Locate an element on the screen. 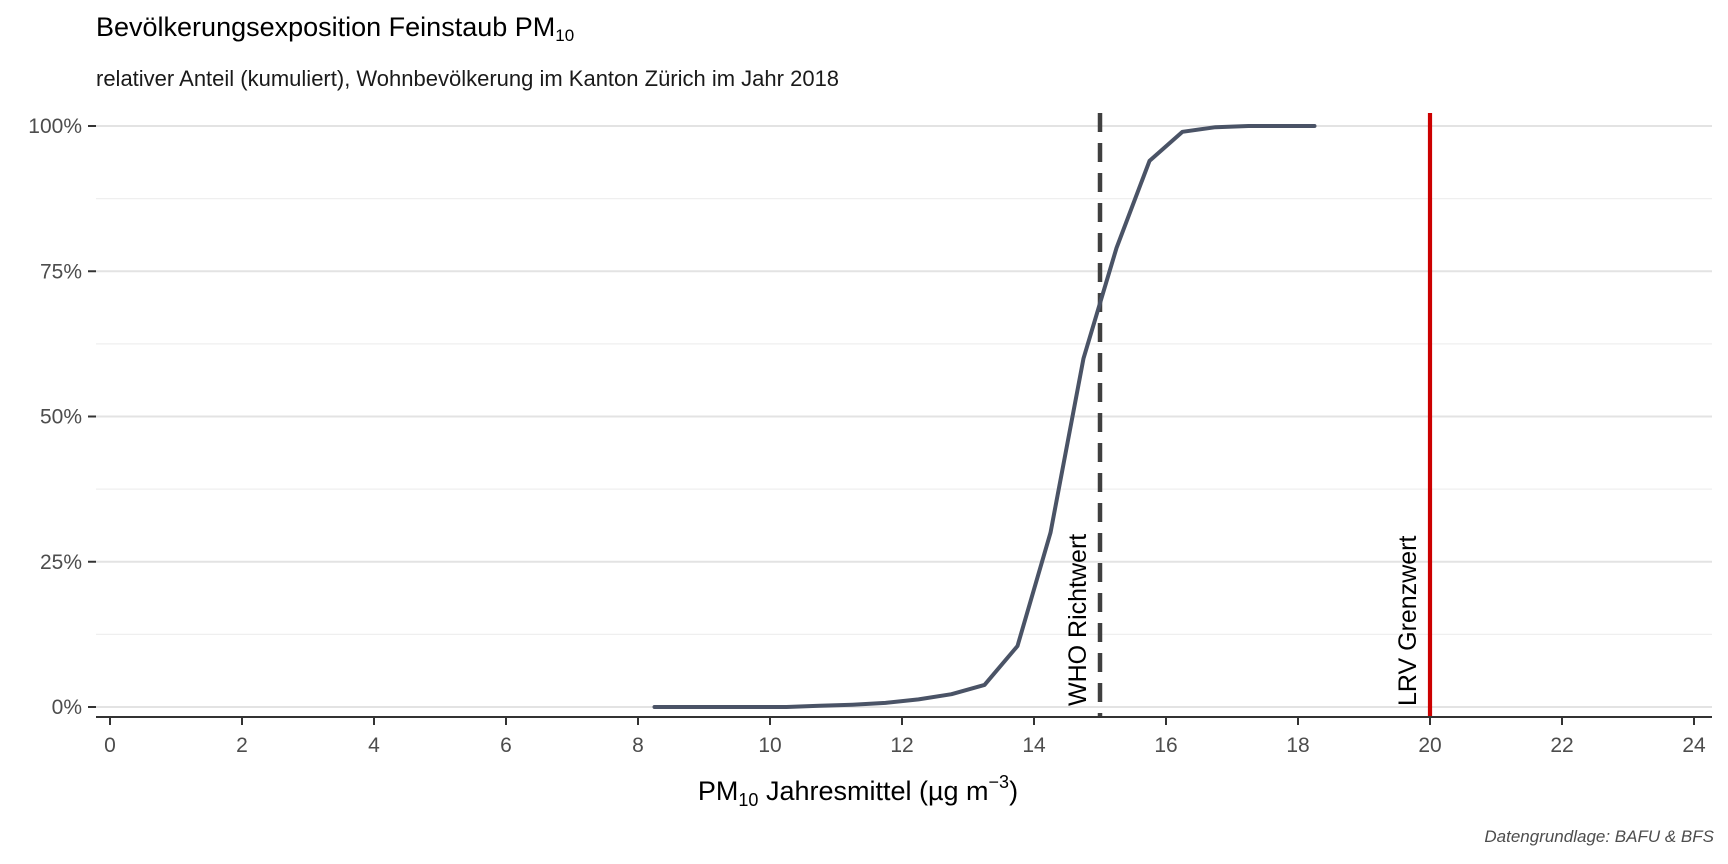 Image resolution: width=1728 pixels, height=864 pixels. y-tick-label: 50% is located at coordinates (61, 417).